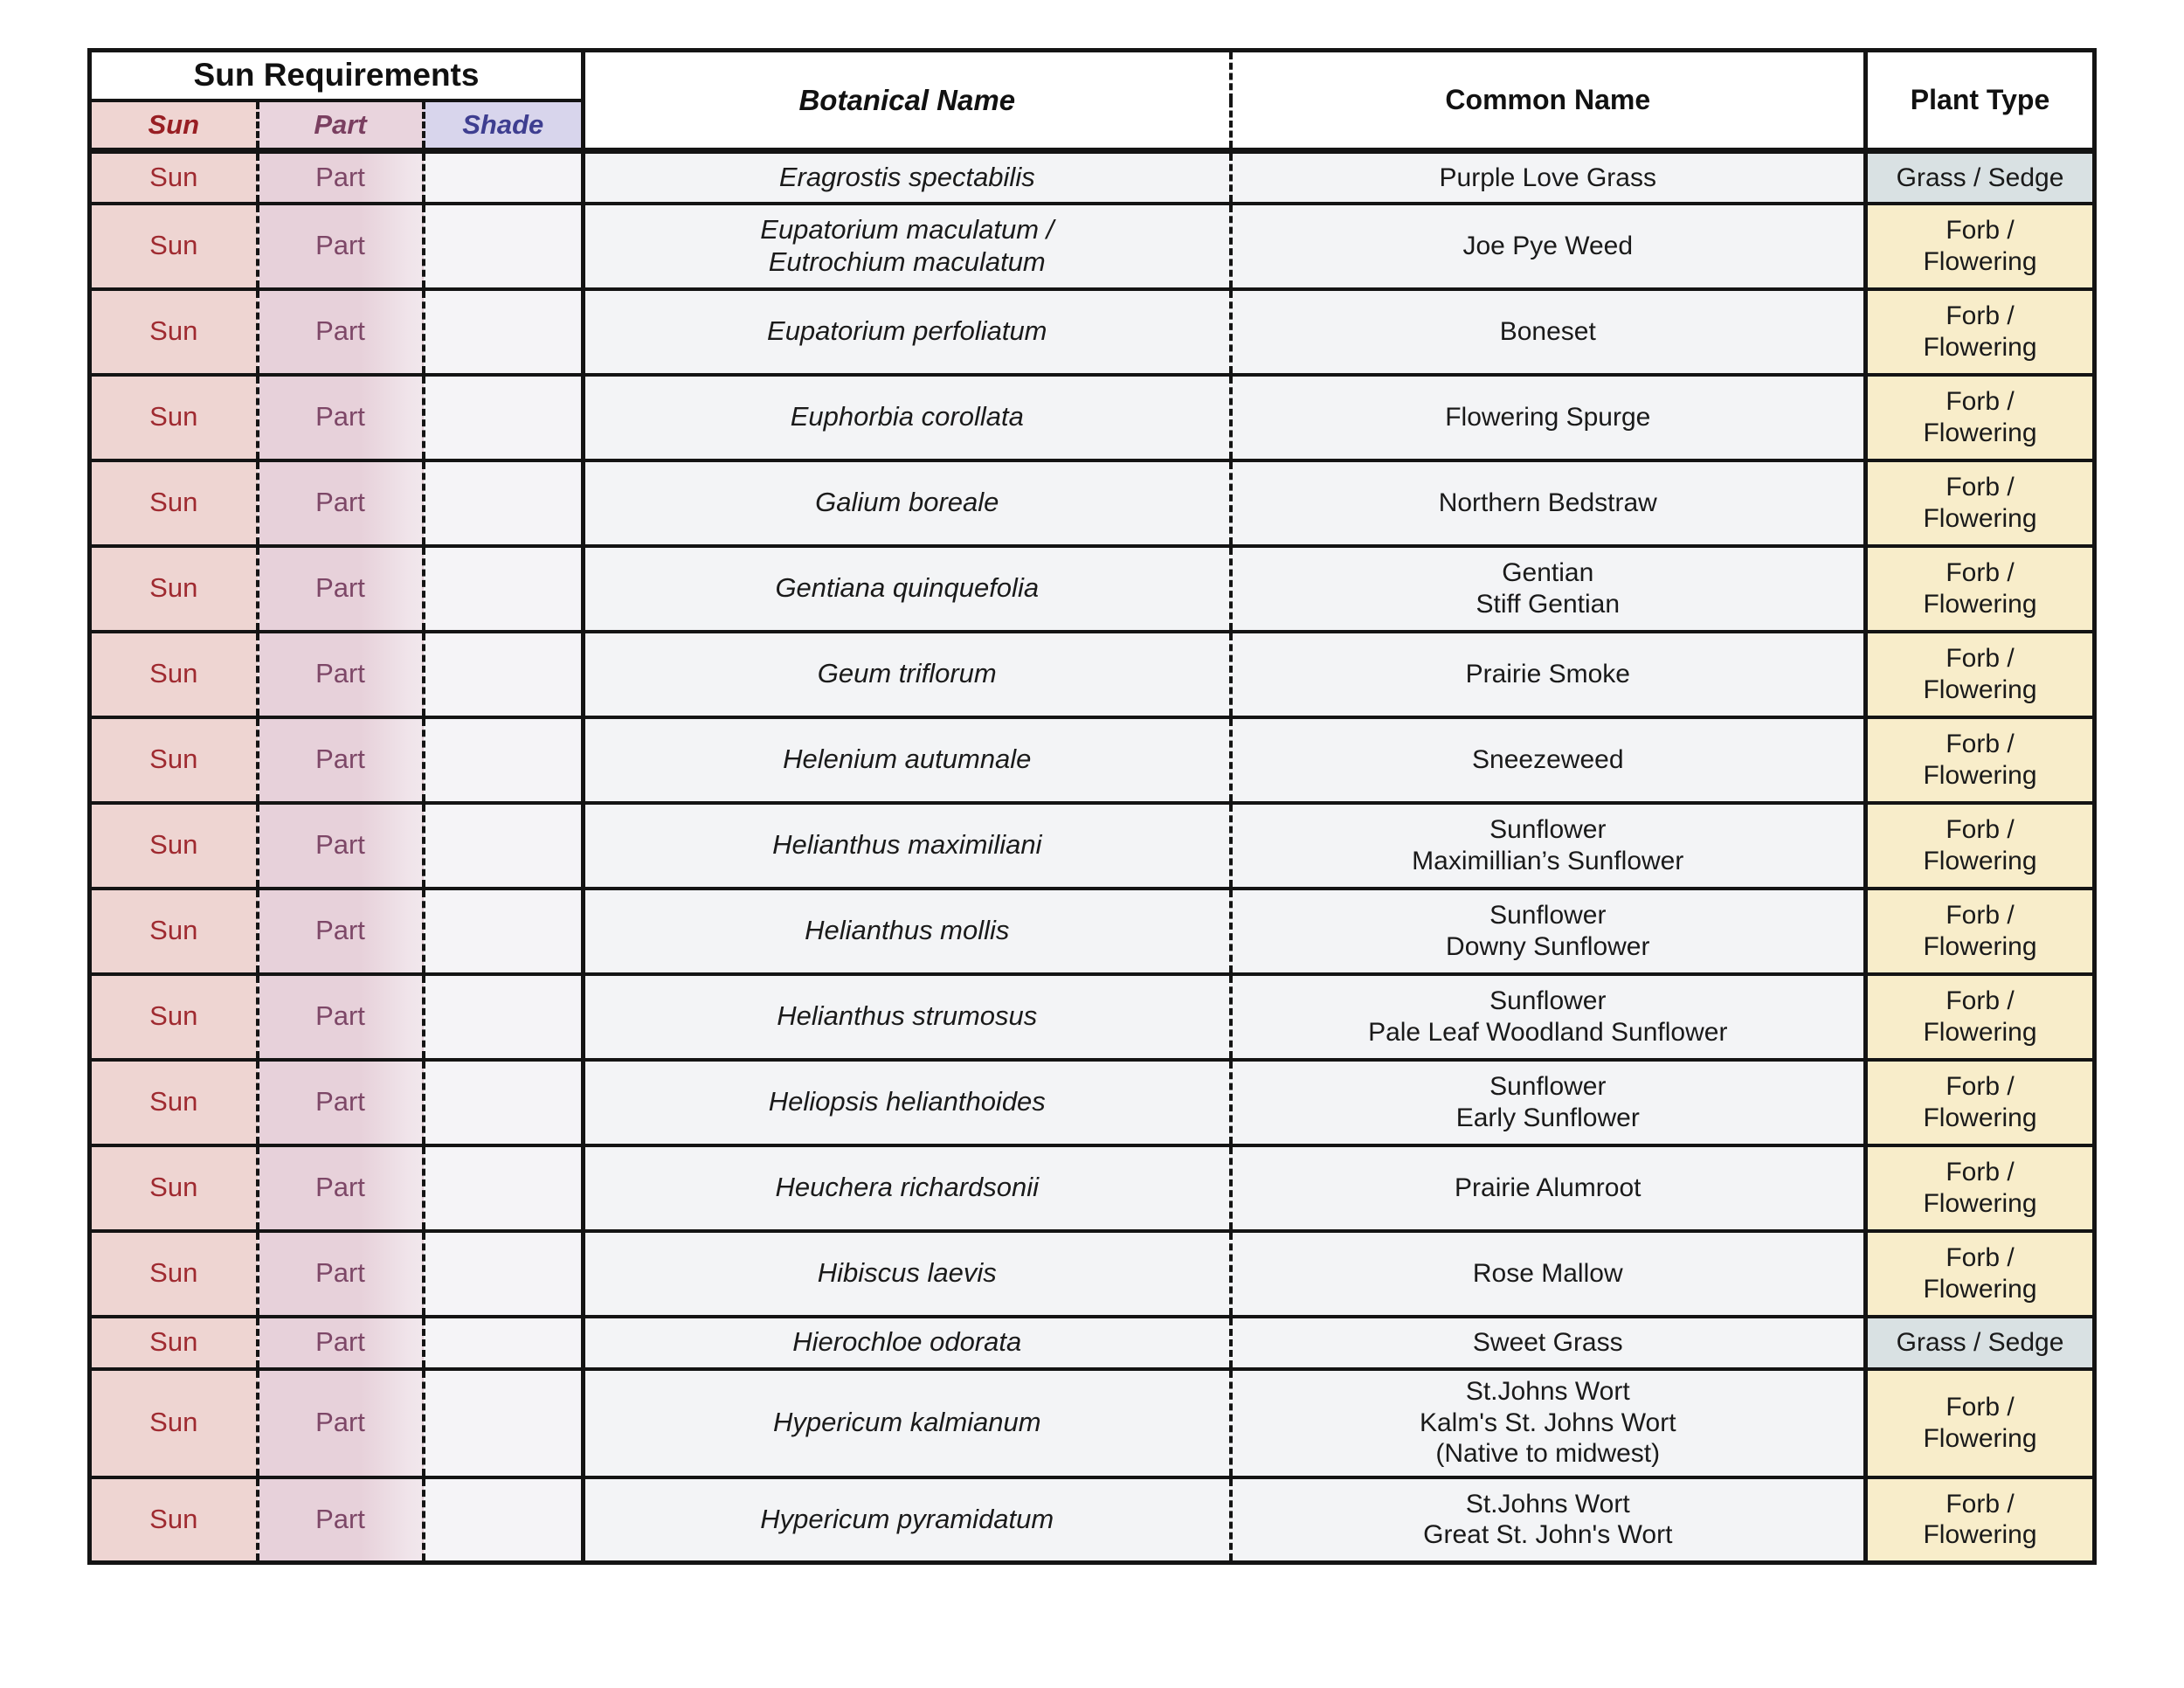 The height and width of the screenshot is (1688, 2184). What do you see at coordinates (1549, 846) in the screenshot?
I see `common-name-cell: Sunflower Maximillian’s Sunflower` at bounding box center [1549, 846].